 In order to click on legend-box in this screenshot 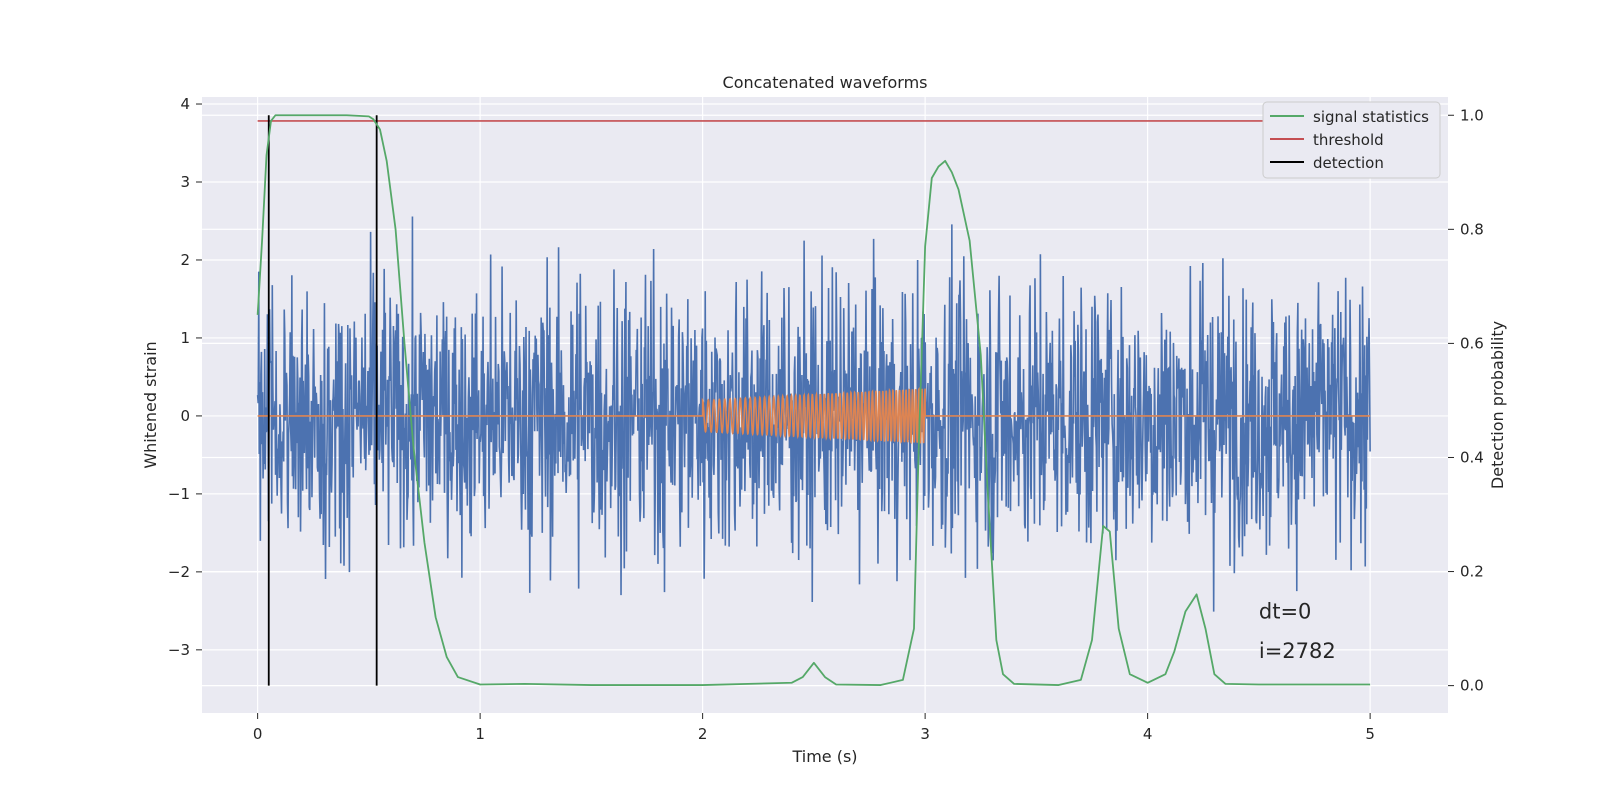, I will do `click(1351, 140)`.